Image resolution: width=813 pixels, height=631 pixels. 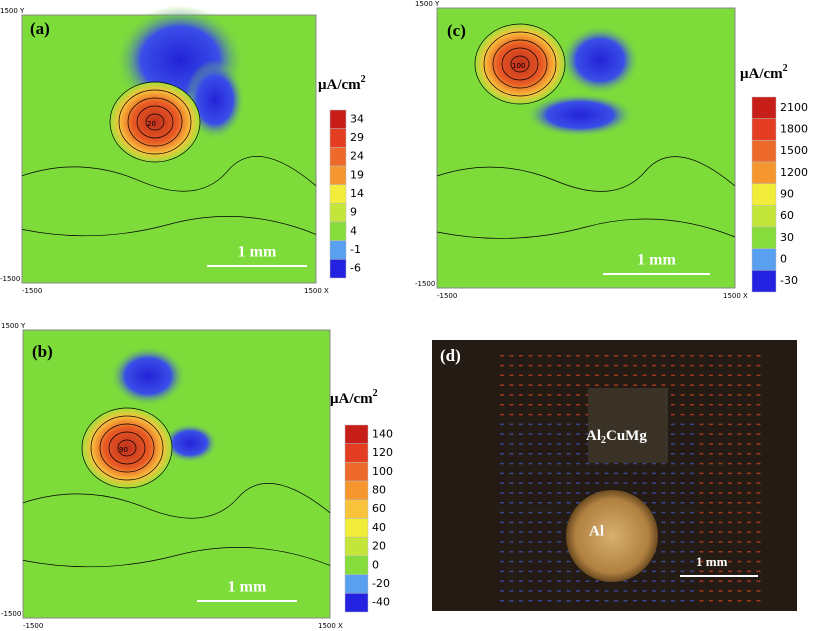 What do you see at coordinates (382, 452) in the screenshot?
I see `colorbar-tick: 120` at bounding box center [382, 452].